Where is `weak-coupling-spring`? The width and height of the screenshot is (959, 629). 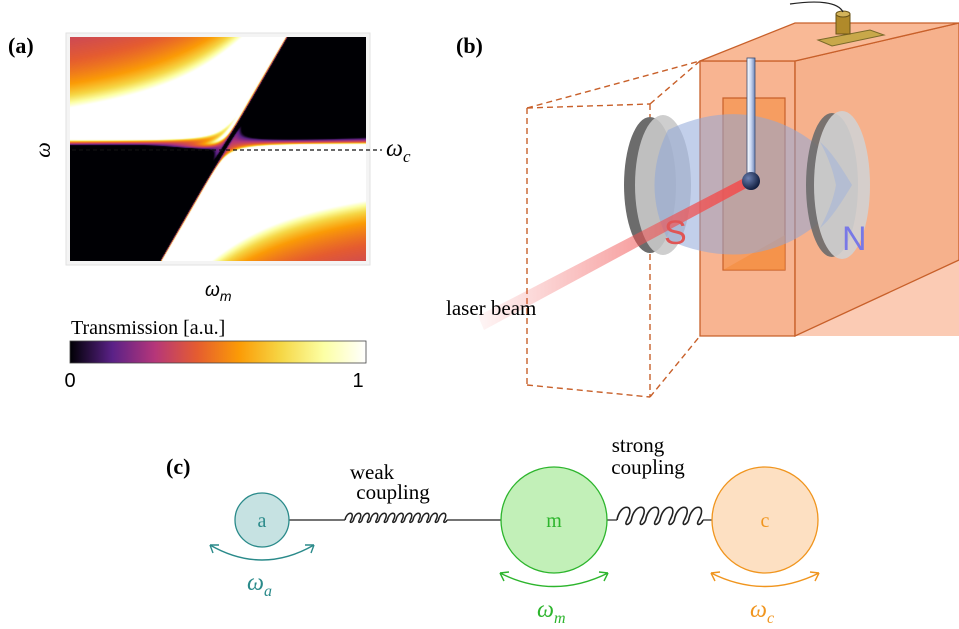 weak-coupling-spring is located at coordinates (396, 518).